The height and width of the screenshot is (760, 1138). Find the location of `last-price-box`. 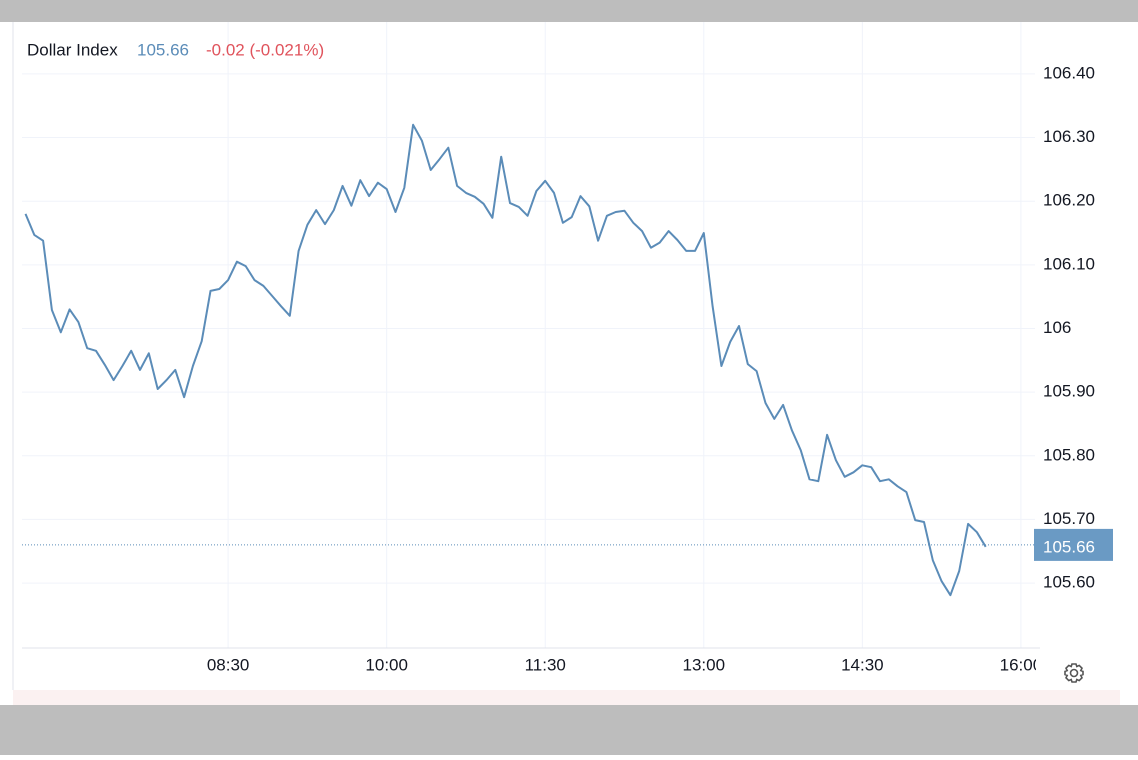

last-price-box is located at coordinates (1073, 544).